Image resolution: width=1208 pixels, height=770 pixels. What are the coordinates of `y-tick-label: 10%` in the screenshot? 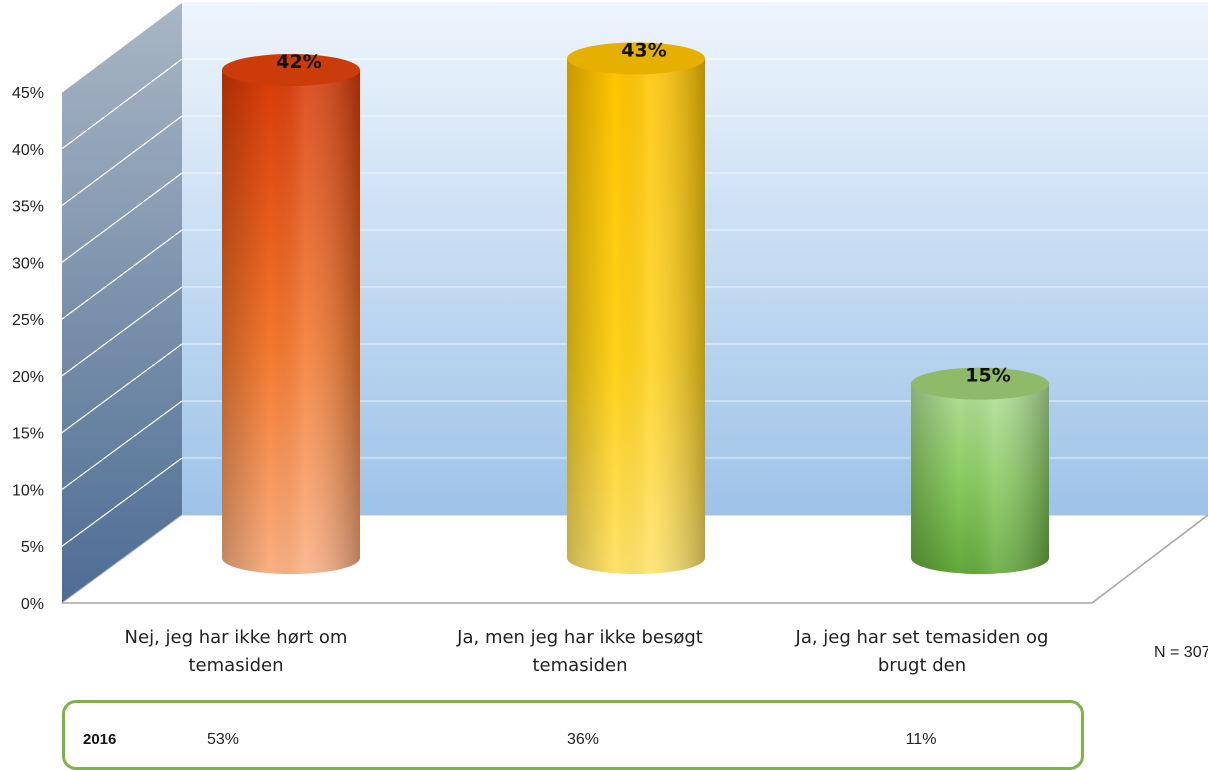 It's located at (28, 490).